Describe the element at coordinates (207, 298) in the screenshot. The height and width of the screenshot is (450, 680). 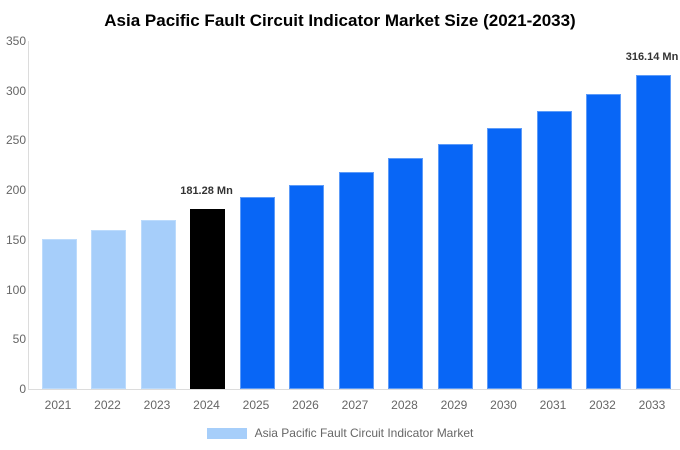
I see `bar-2024` at that location.